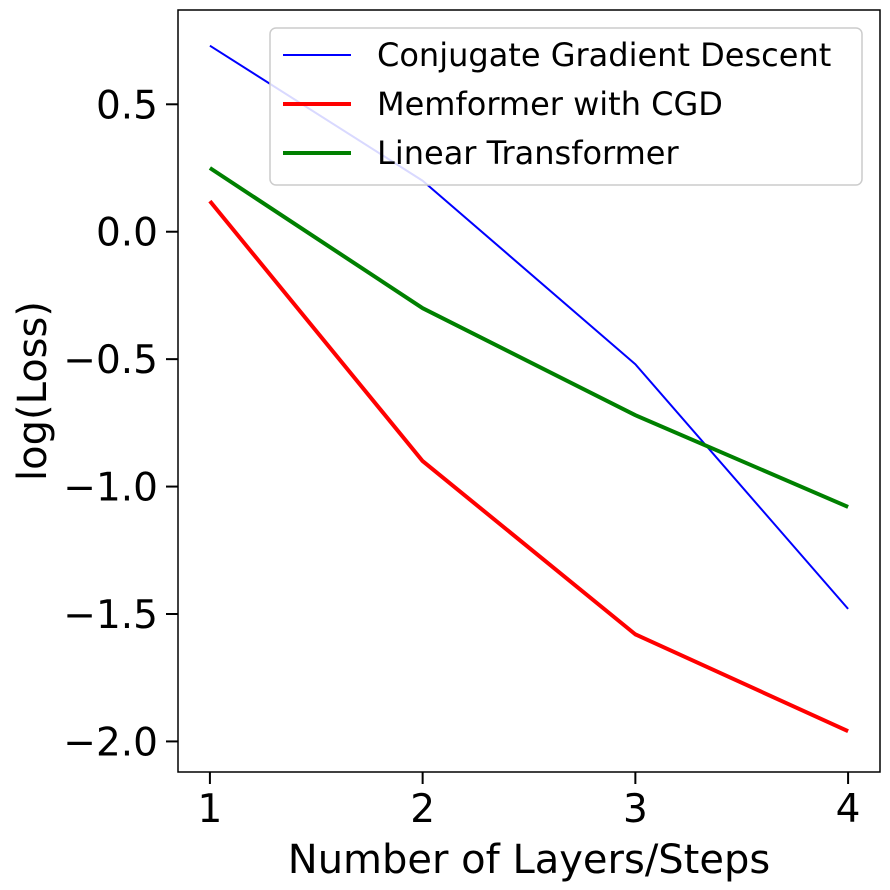 This screenshot has width=890, height=890. Describe the element at coordinates (528, 153) in the screenshot. I see `legend-entry: Linear Transformer` at that location.